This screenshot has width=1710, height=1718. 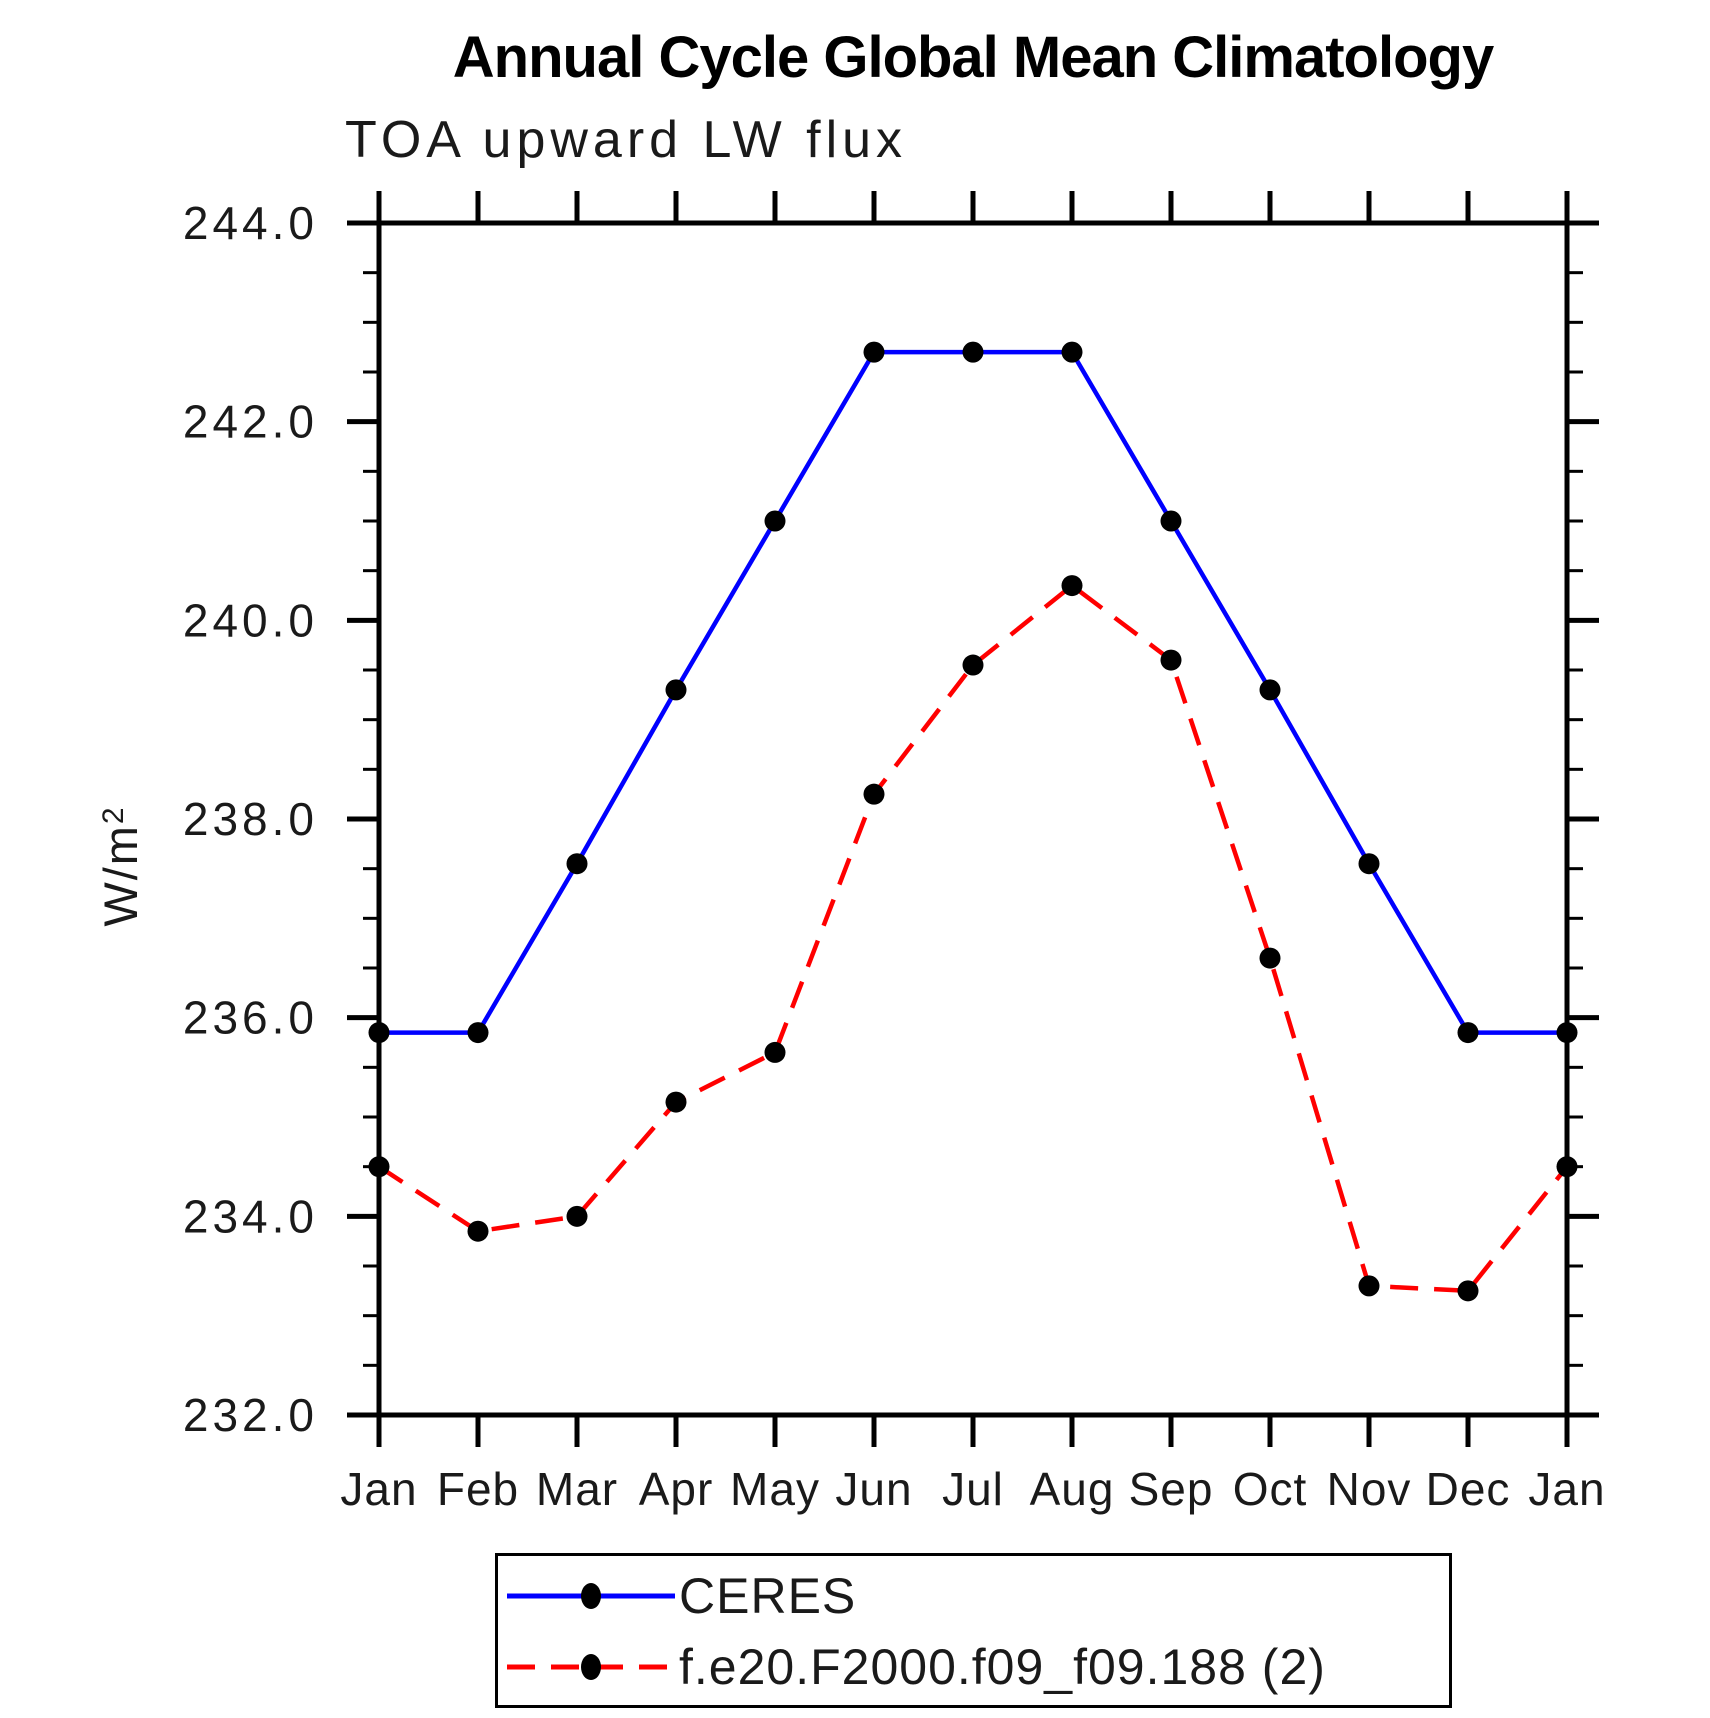 What do you see at coordinates (626, 140) in the screenshot?
I see `chart-subtitle: TOA upward LW flux` at bounding box center [626, 140].